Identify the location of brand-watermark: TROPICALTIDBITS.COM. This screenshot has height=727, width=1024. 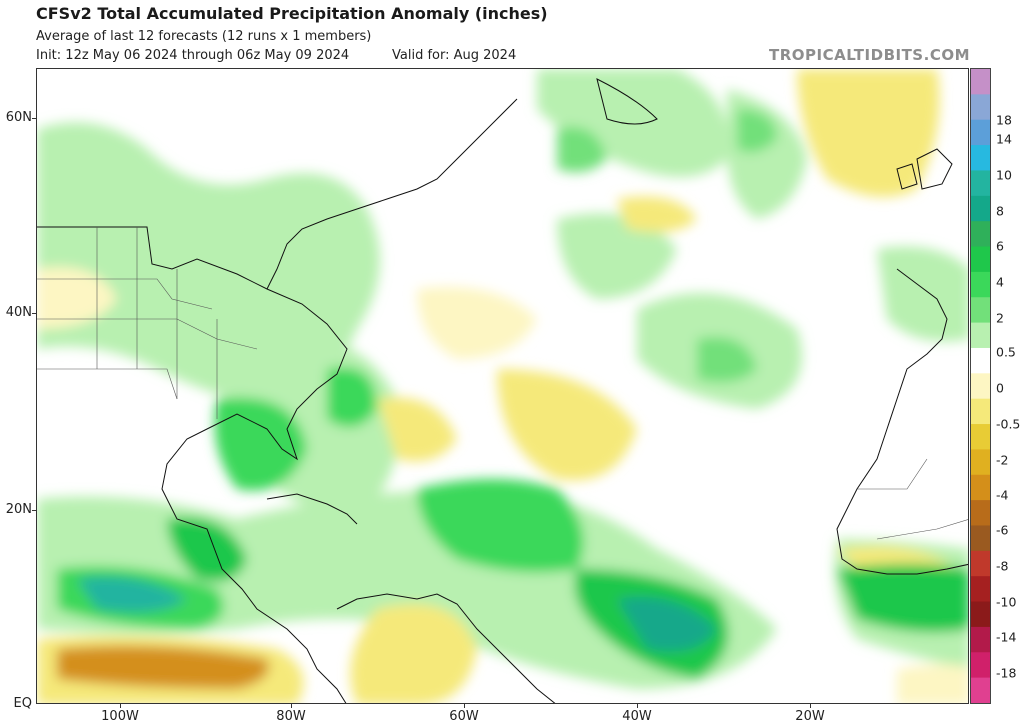
(869, 55).